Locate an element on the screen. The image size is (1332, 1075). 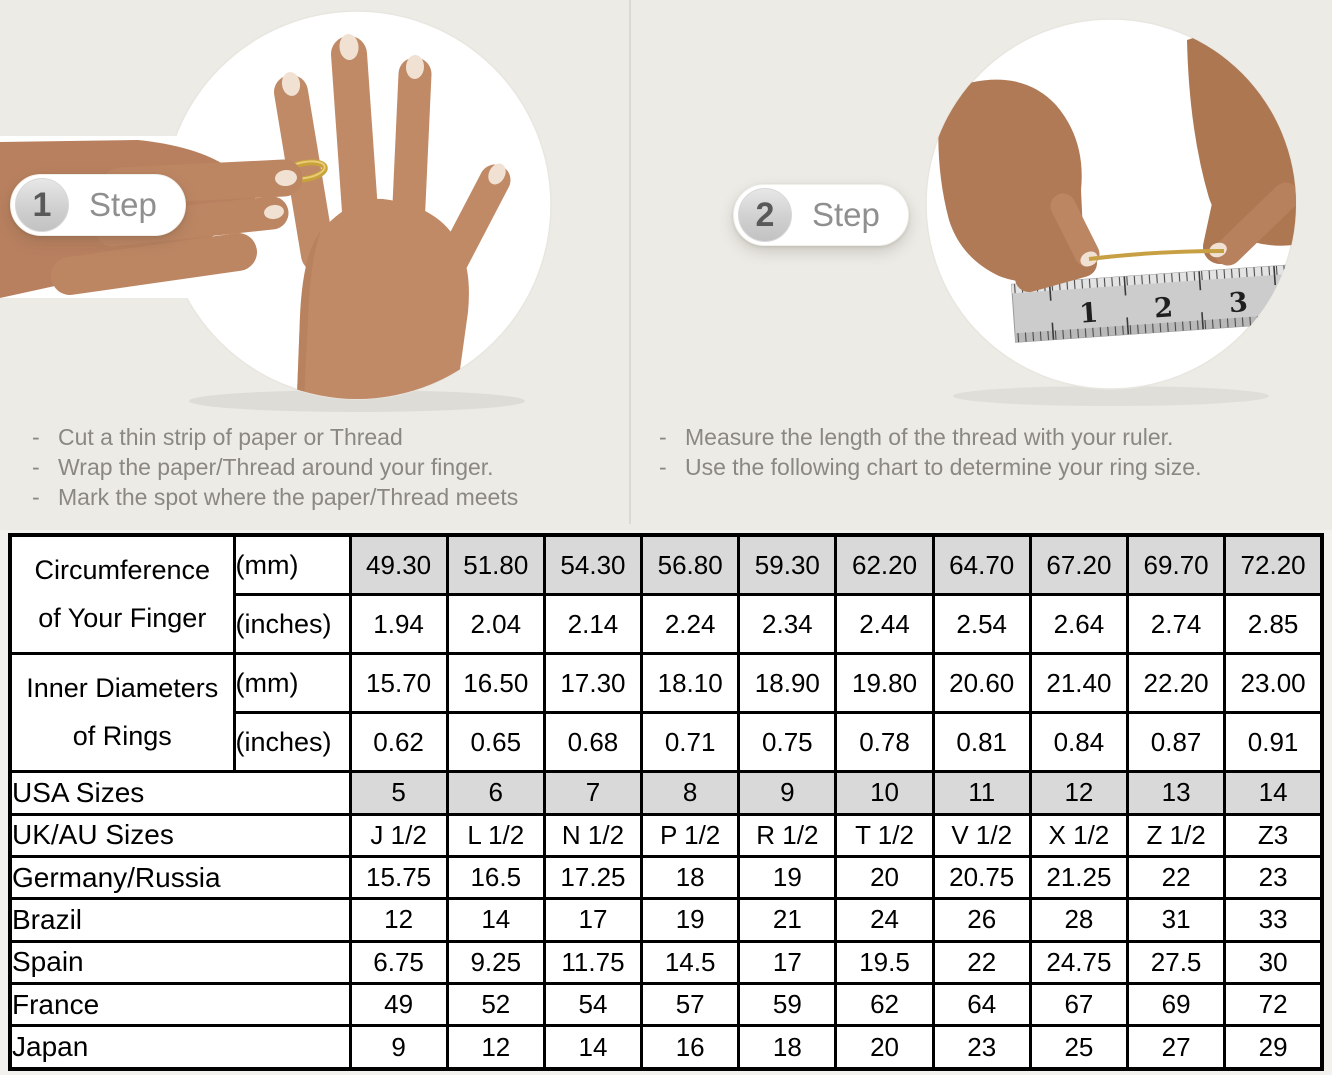
step2-badge: 2 Step is located at coordinates (821, 215).